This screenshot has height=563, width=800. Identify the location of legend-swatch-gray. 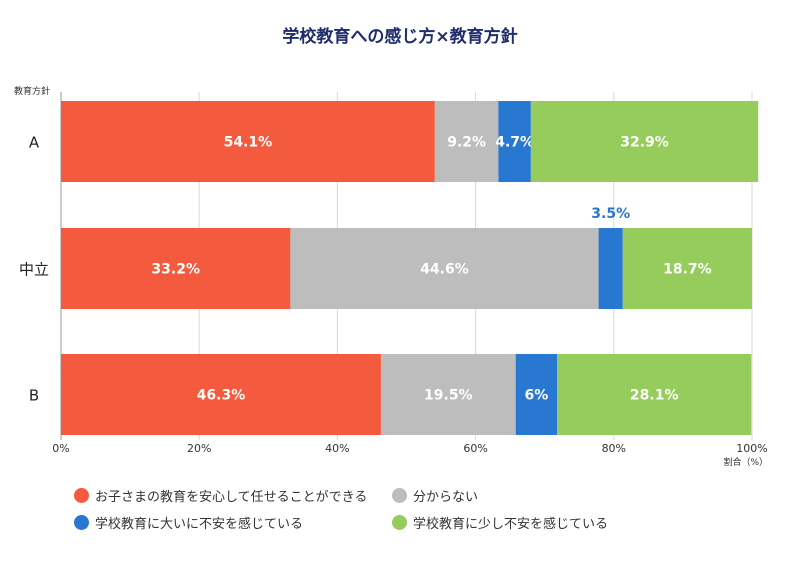
(399, 495).